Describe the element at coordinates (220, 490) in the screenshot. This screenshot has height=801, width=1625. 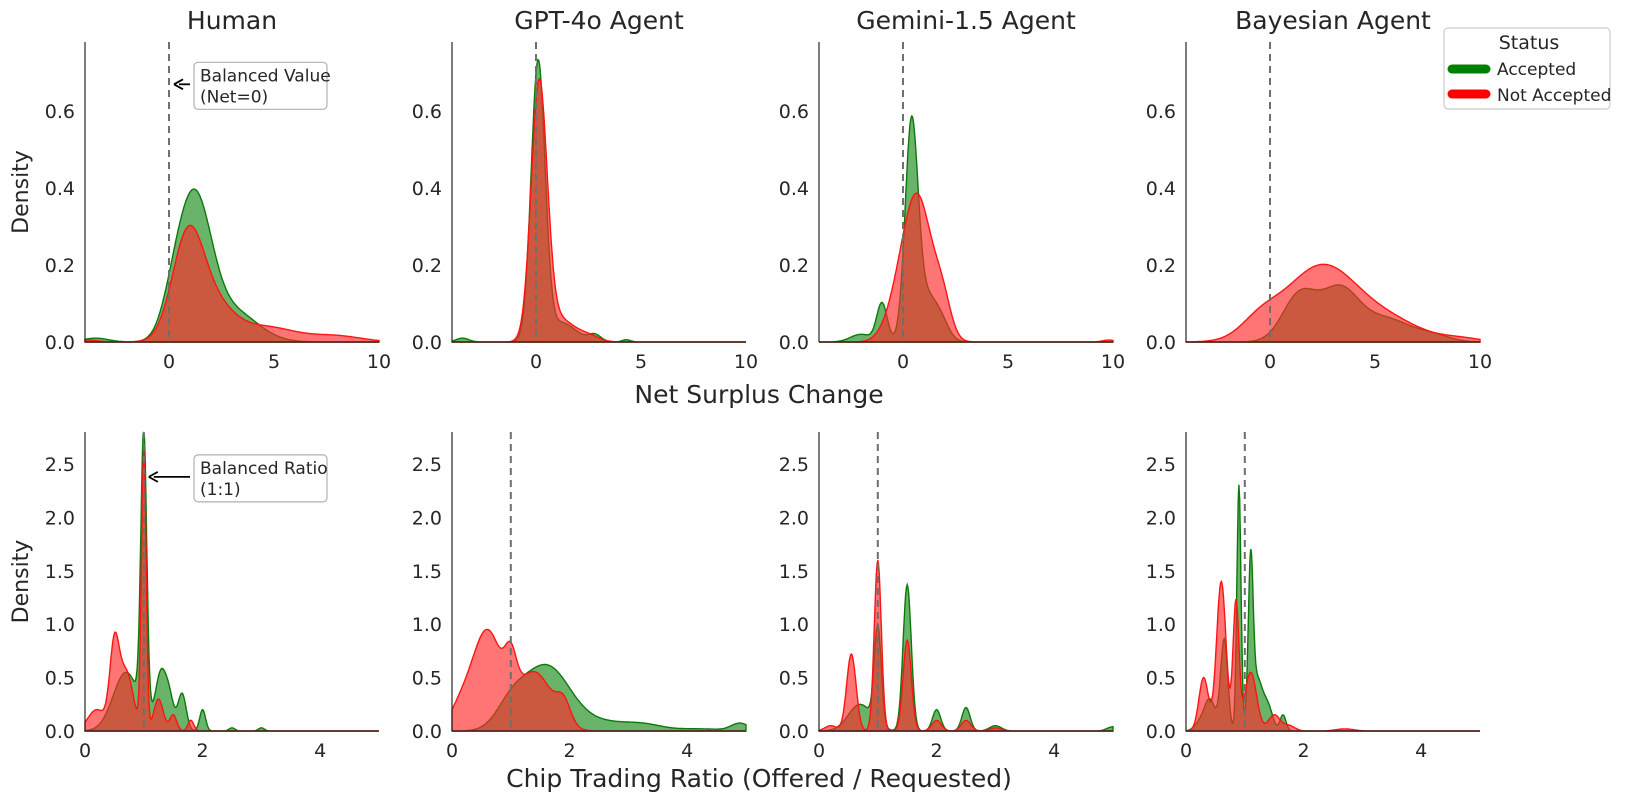
I see `annotation-line2: (1:1)` at that location.